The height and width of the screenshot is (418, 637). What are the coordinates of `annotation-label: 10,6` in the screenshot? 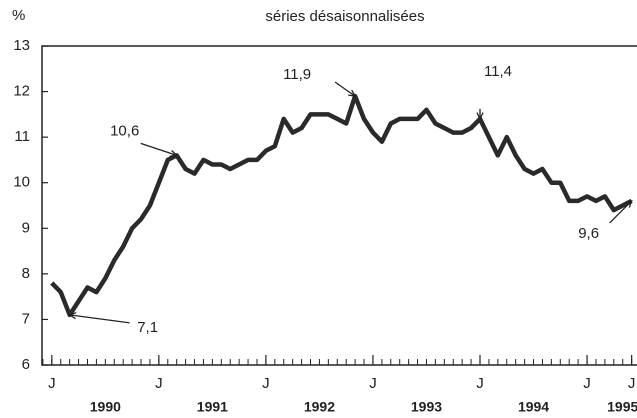 It's located at (124, 130).